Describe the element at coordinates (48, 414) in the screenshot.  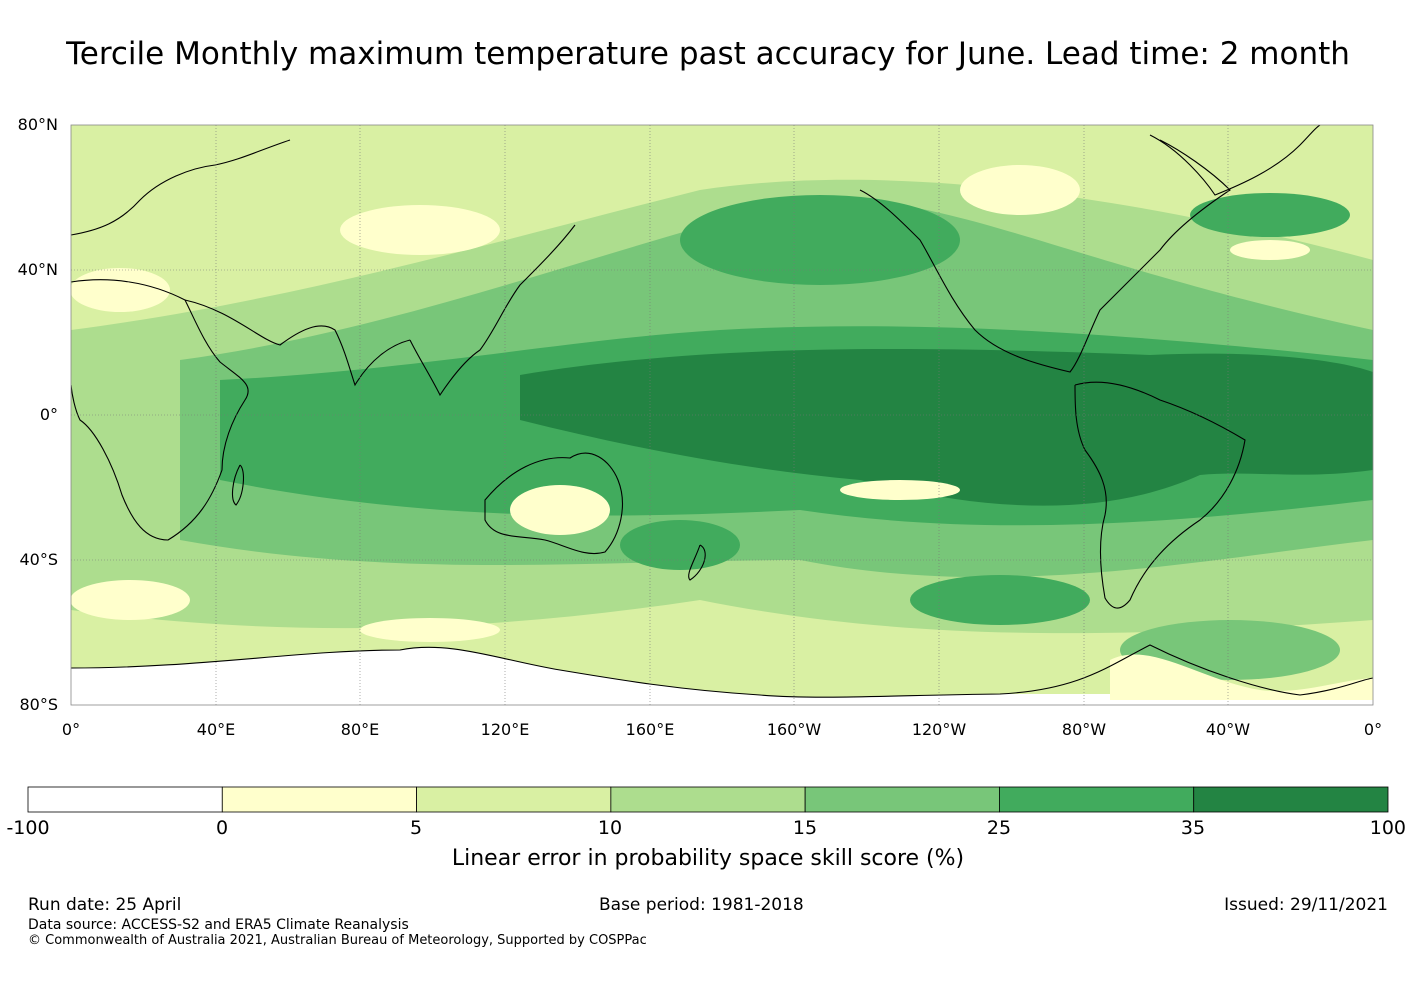
I see `lat-label-0: 0°` at that location.